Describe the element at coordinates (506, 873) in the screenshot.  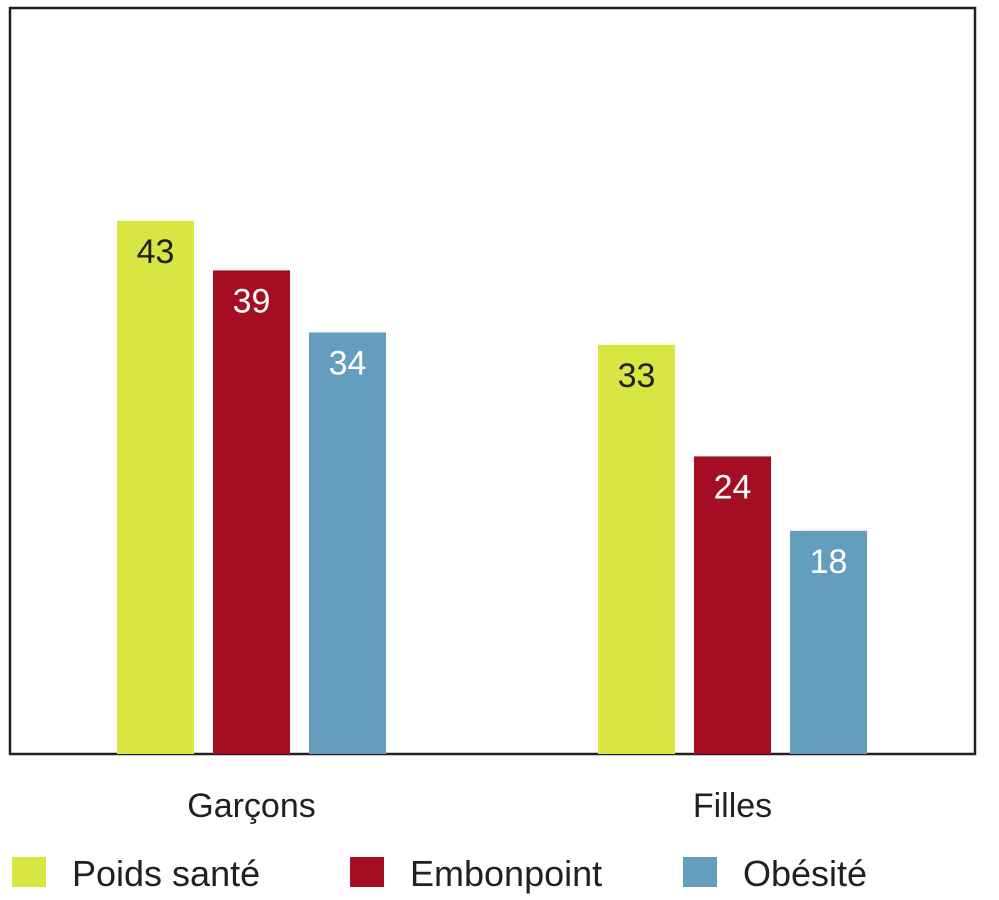
I see `legend-label-embonpoint: Embonpoint` at that location.